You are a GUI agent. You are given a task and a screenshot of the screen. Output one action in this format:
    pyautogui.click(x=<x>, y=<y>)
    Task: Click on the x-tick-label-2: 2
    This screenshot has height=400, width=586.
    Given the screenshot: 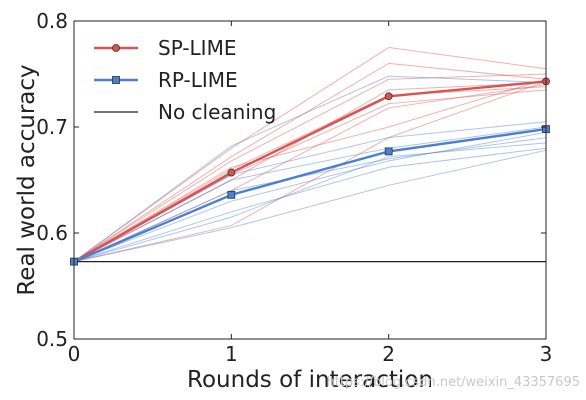 What is the action you would take?
    pyautogui.click(x=388, y=354)
    